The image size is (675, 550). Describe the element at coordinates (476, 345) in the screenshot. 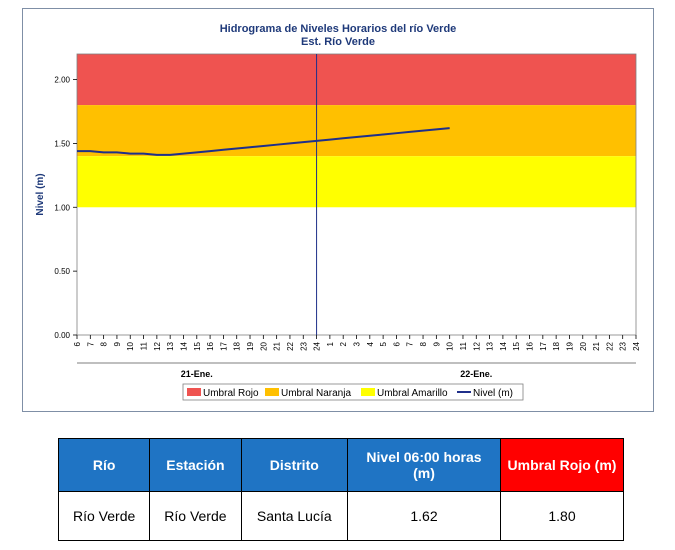

I see `x-tick-label-30: 12` at that location.